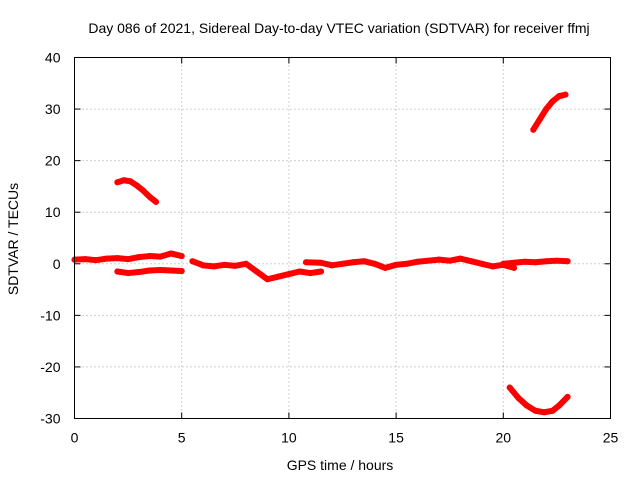 Image resolution: width=640 pixels, height=480 pixels. Describe the element at coordinates (53, 212) in the screenshot. I see `y-tick-label: 10` at that location.